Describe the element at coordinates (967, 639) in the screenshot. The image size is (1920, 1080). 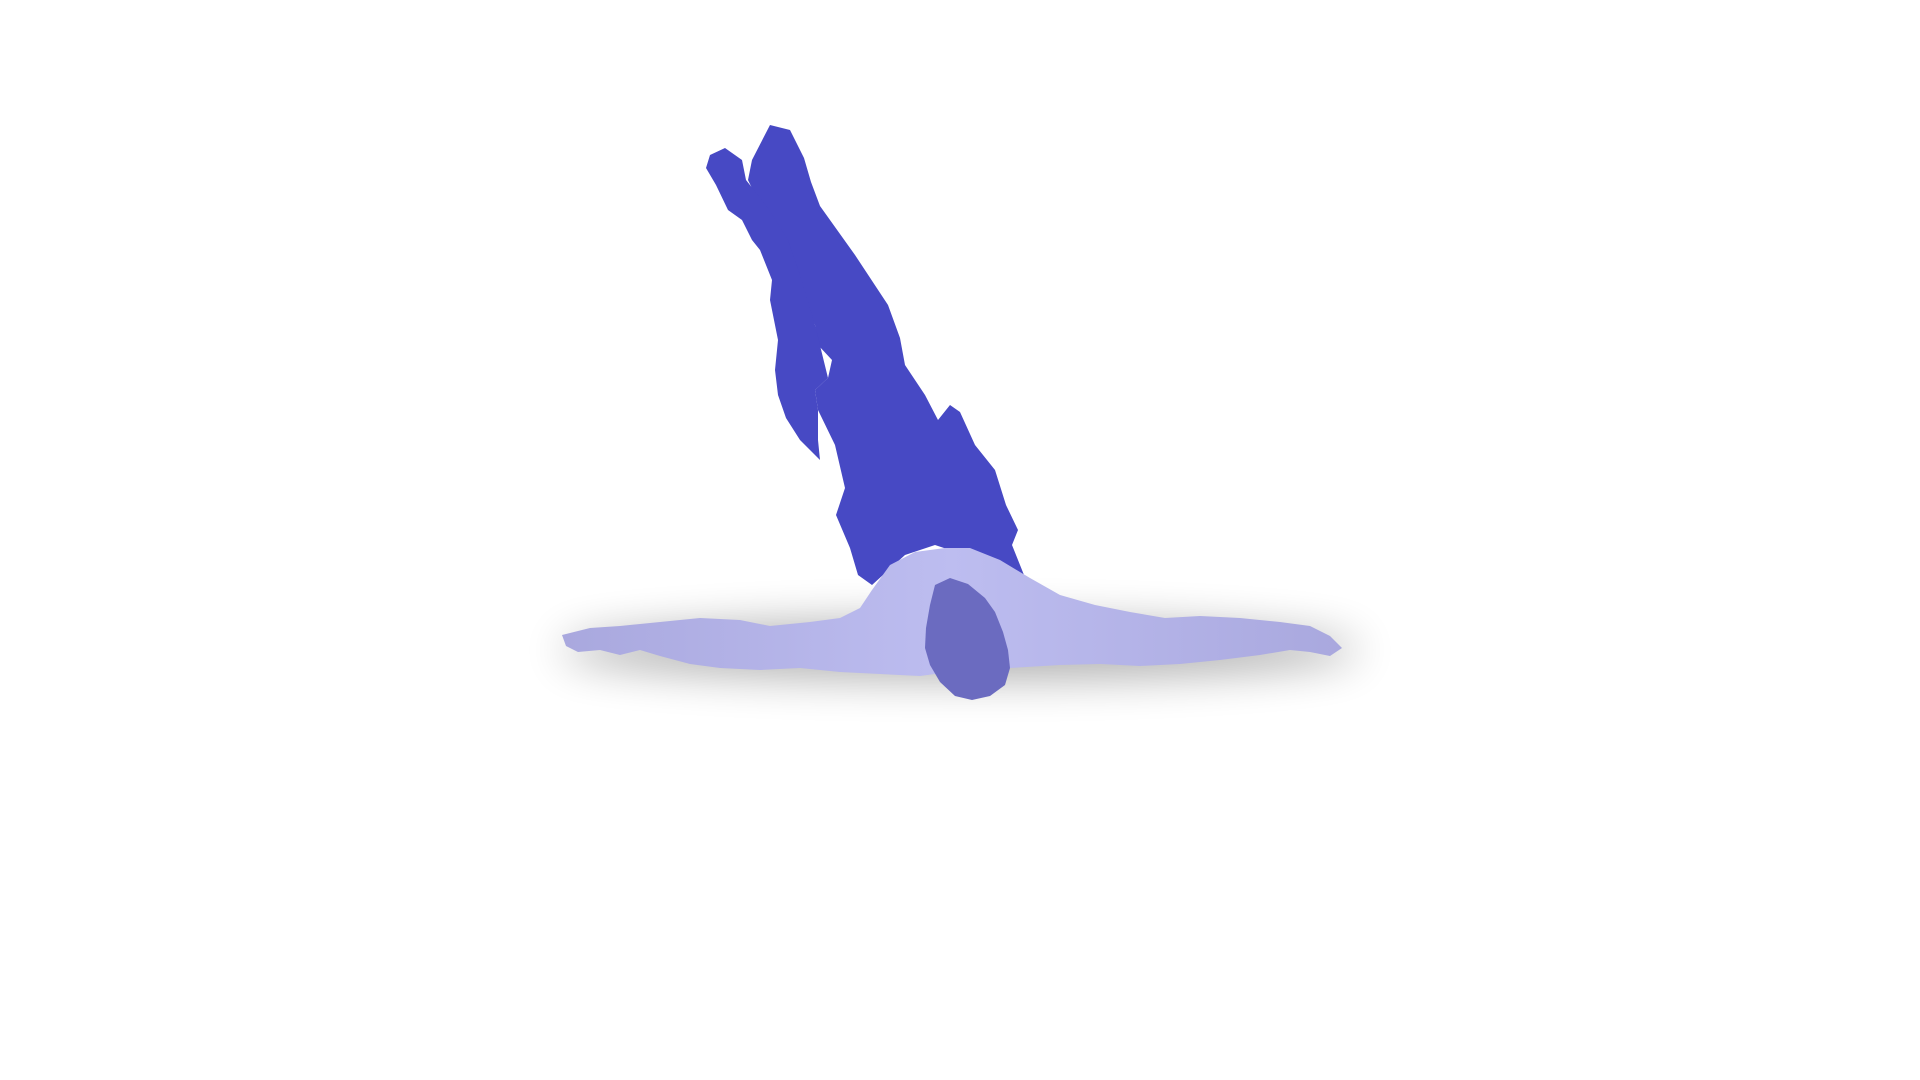
I see `head` at that location.